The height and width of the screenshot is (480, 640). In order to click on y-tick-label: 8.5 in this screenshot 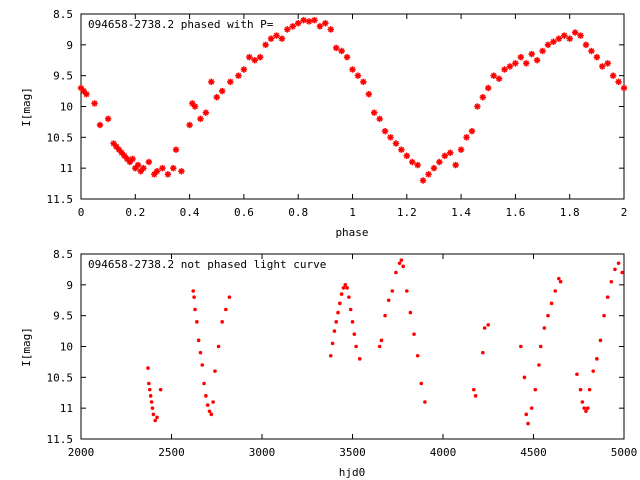, I will do `click(63, 14)`.